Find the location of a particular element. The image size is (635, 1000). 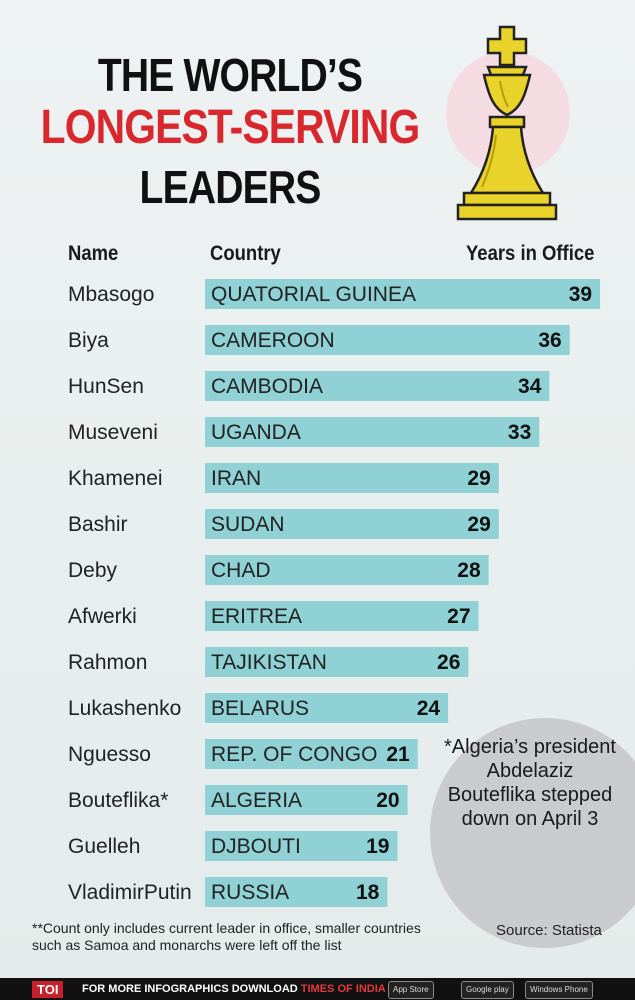

leader-name-3: Museveni is located at coordinates (113, 432).